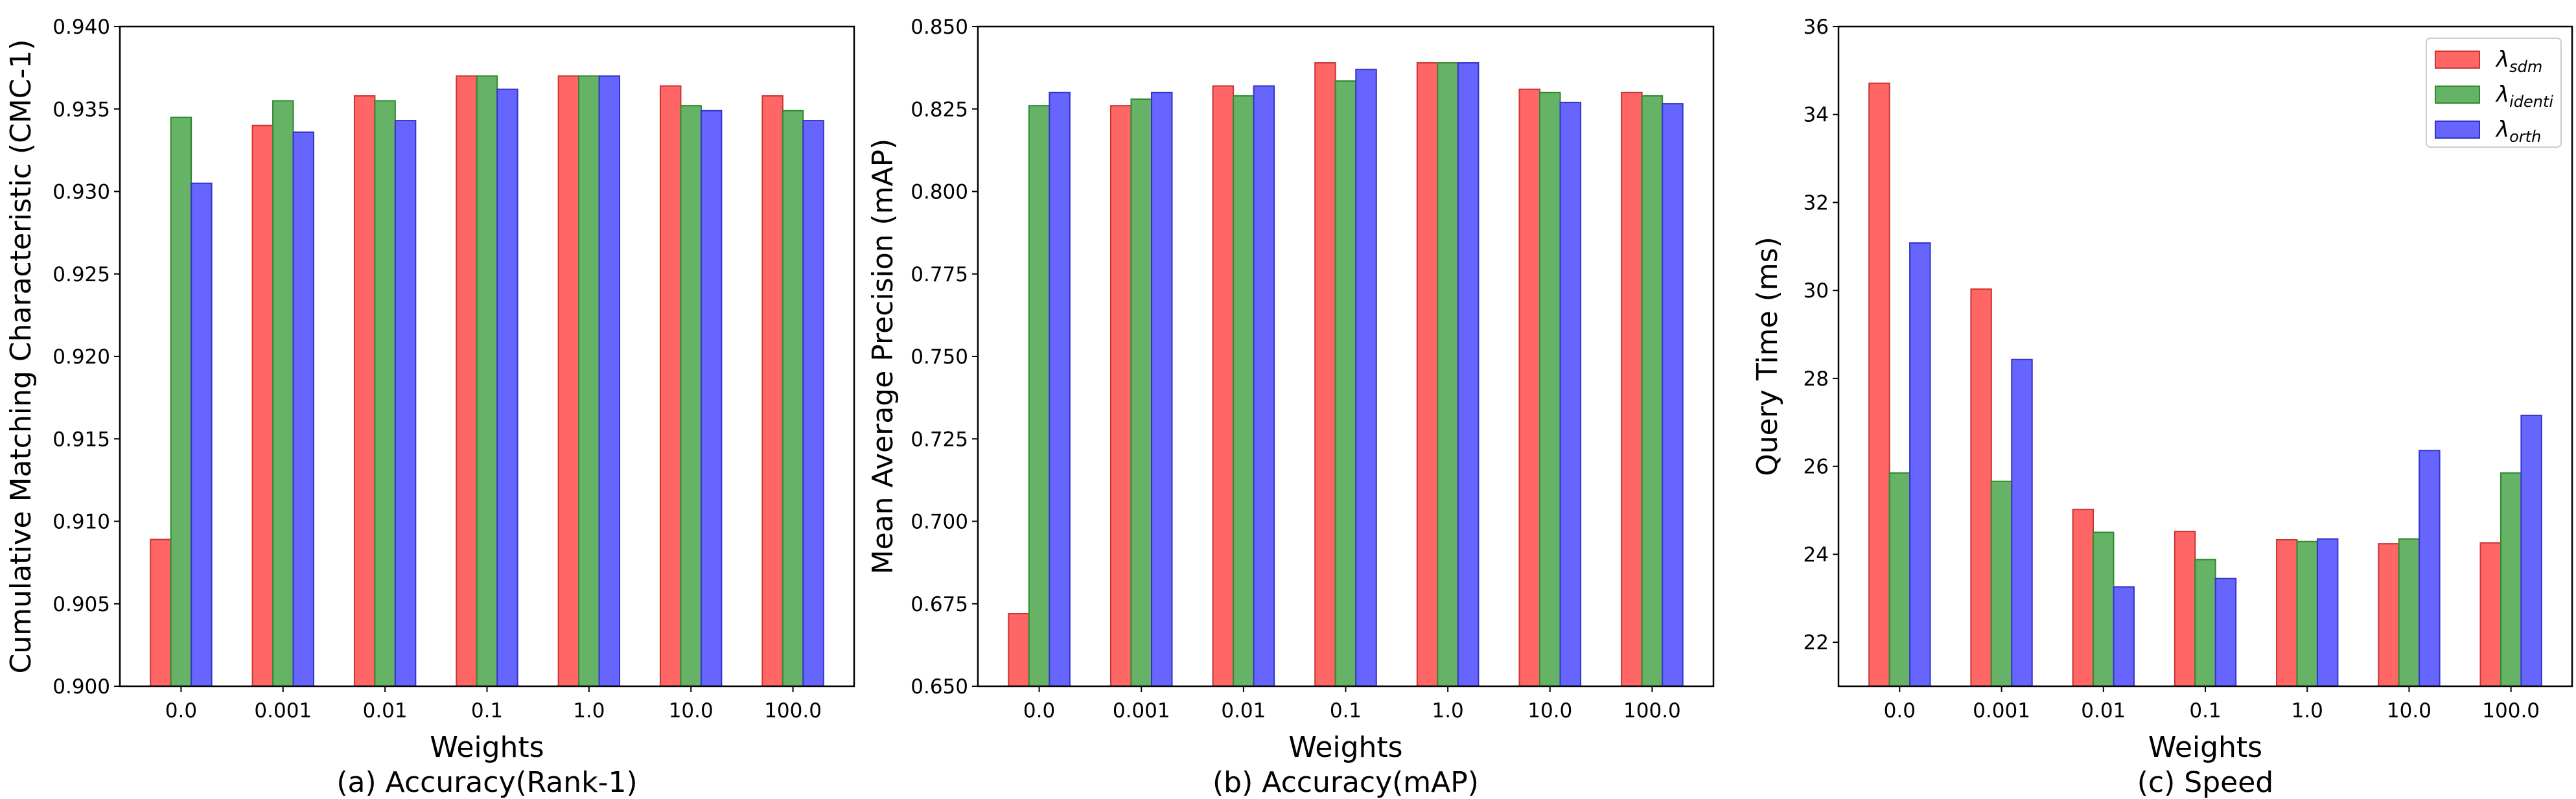  What do you see at coordinates (940, 440) in the screenshot?
I see `y-tick-label: 0.725` at bounding box center [940, 440].